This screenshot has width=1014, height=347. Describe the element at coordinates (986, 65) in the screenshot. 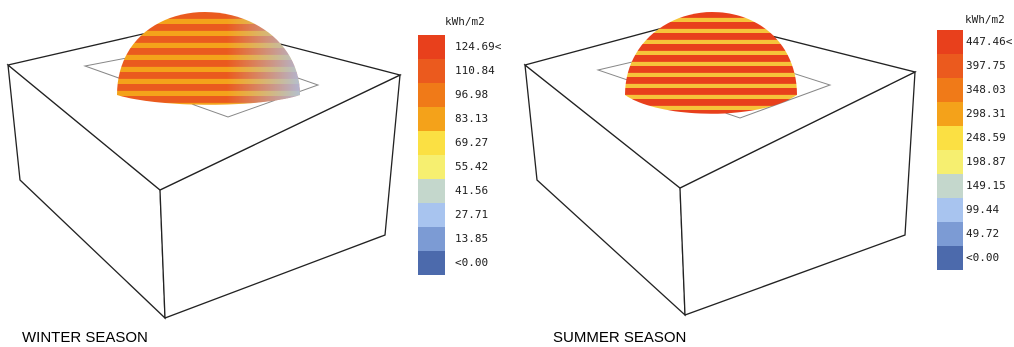

I see `legend-label: 397.75` at that location.